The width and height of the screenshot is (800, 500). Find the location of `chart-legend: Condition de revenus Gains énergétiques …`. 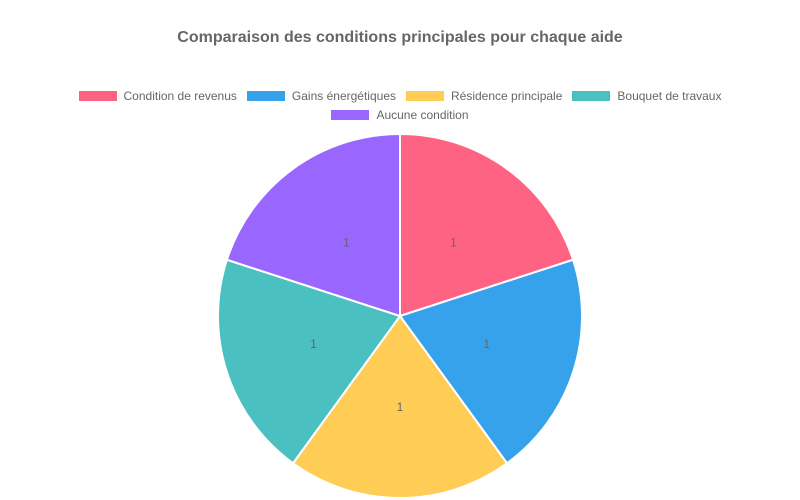

chart-legend: Condition de revenus Gains énergétiques … is located at coordinates (400, 105).